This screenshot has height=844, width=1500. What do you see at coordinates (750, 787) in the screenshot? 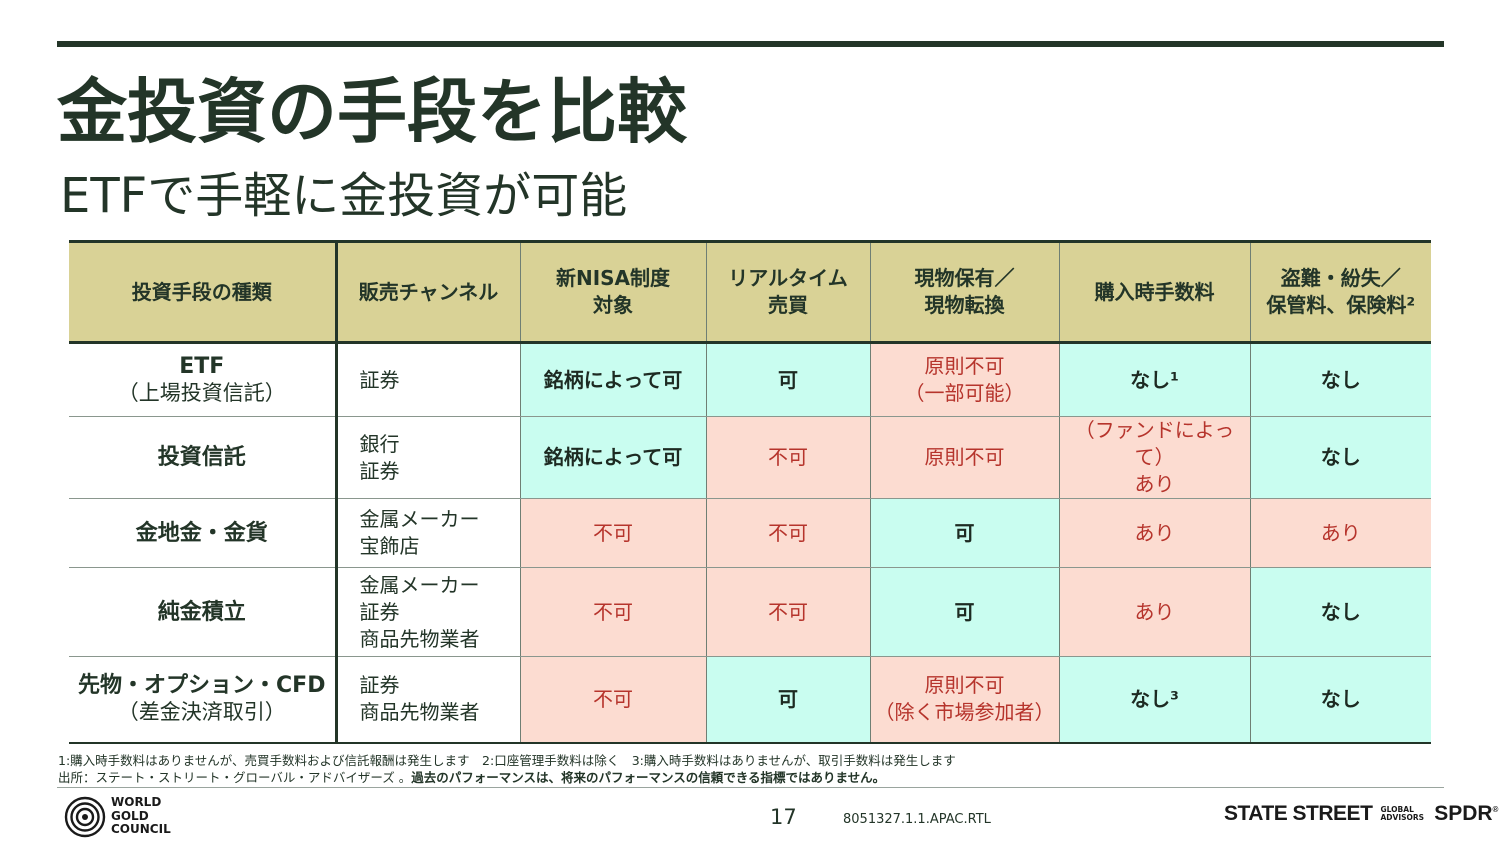
I see `bottom-rule` at bounding box center [750, 787].